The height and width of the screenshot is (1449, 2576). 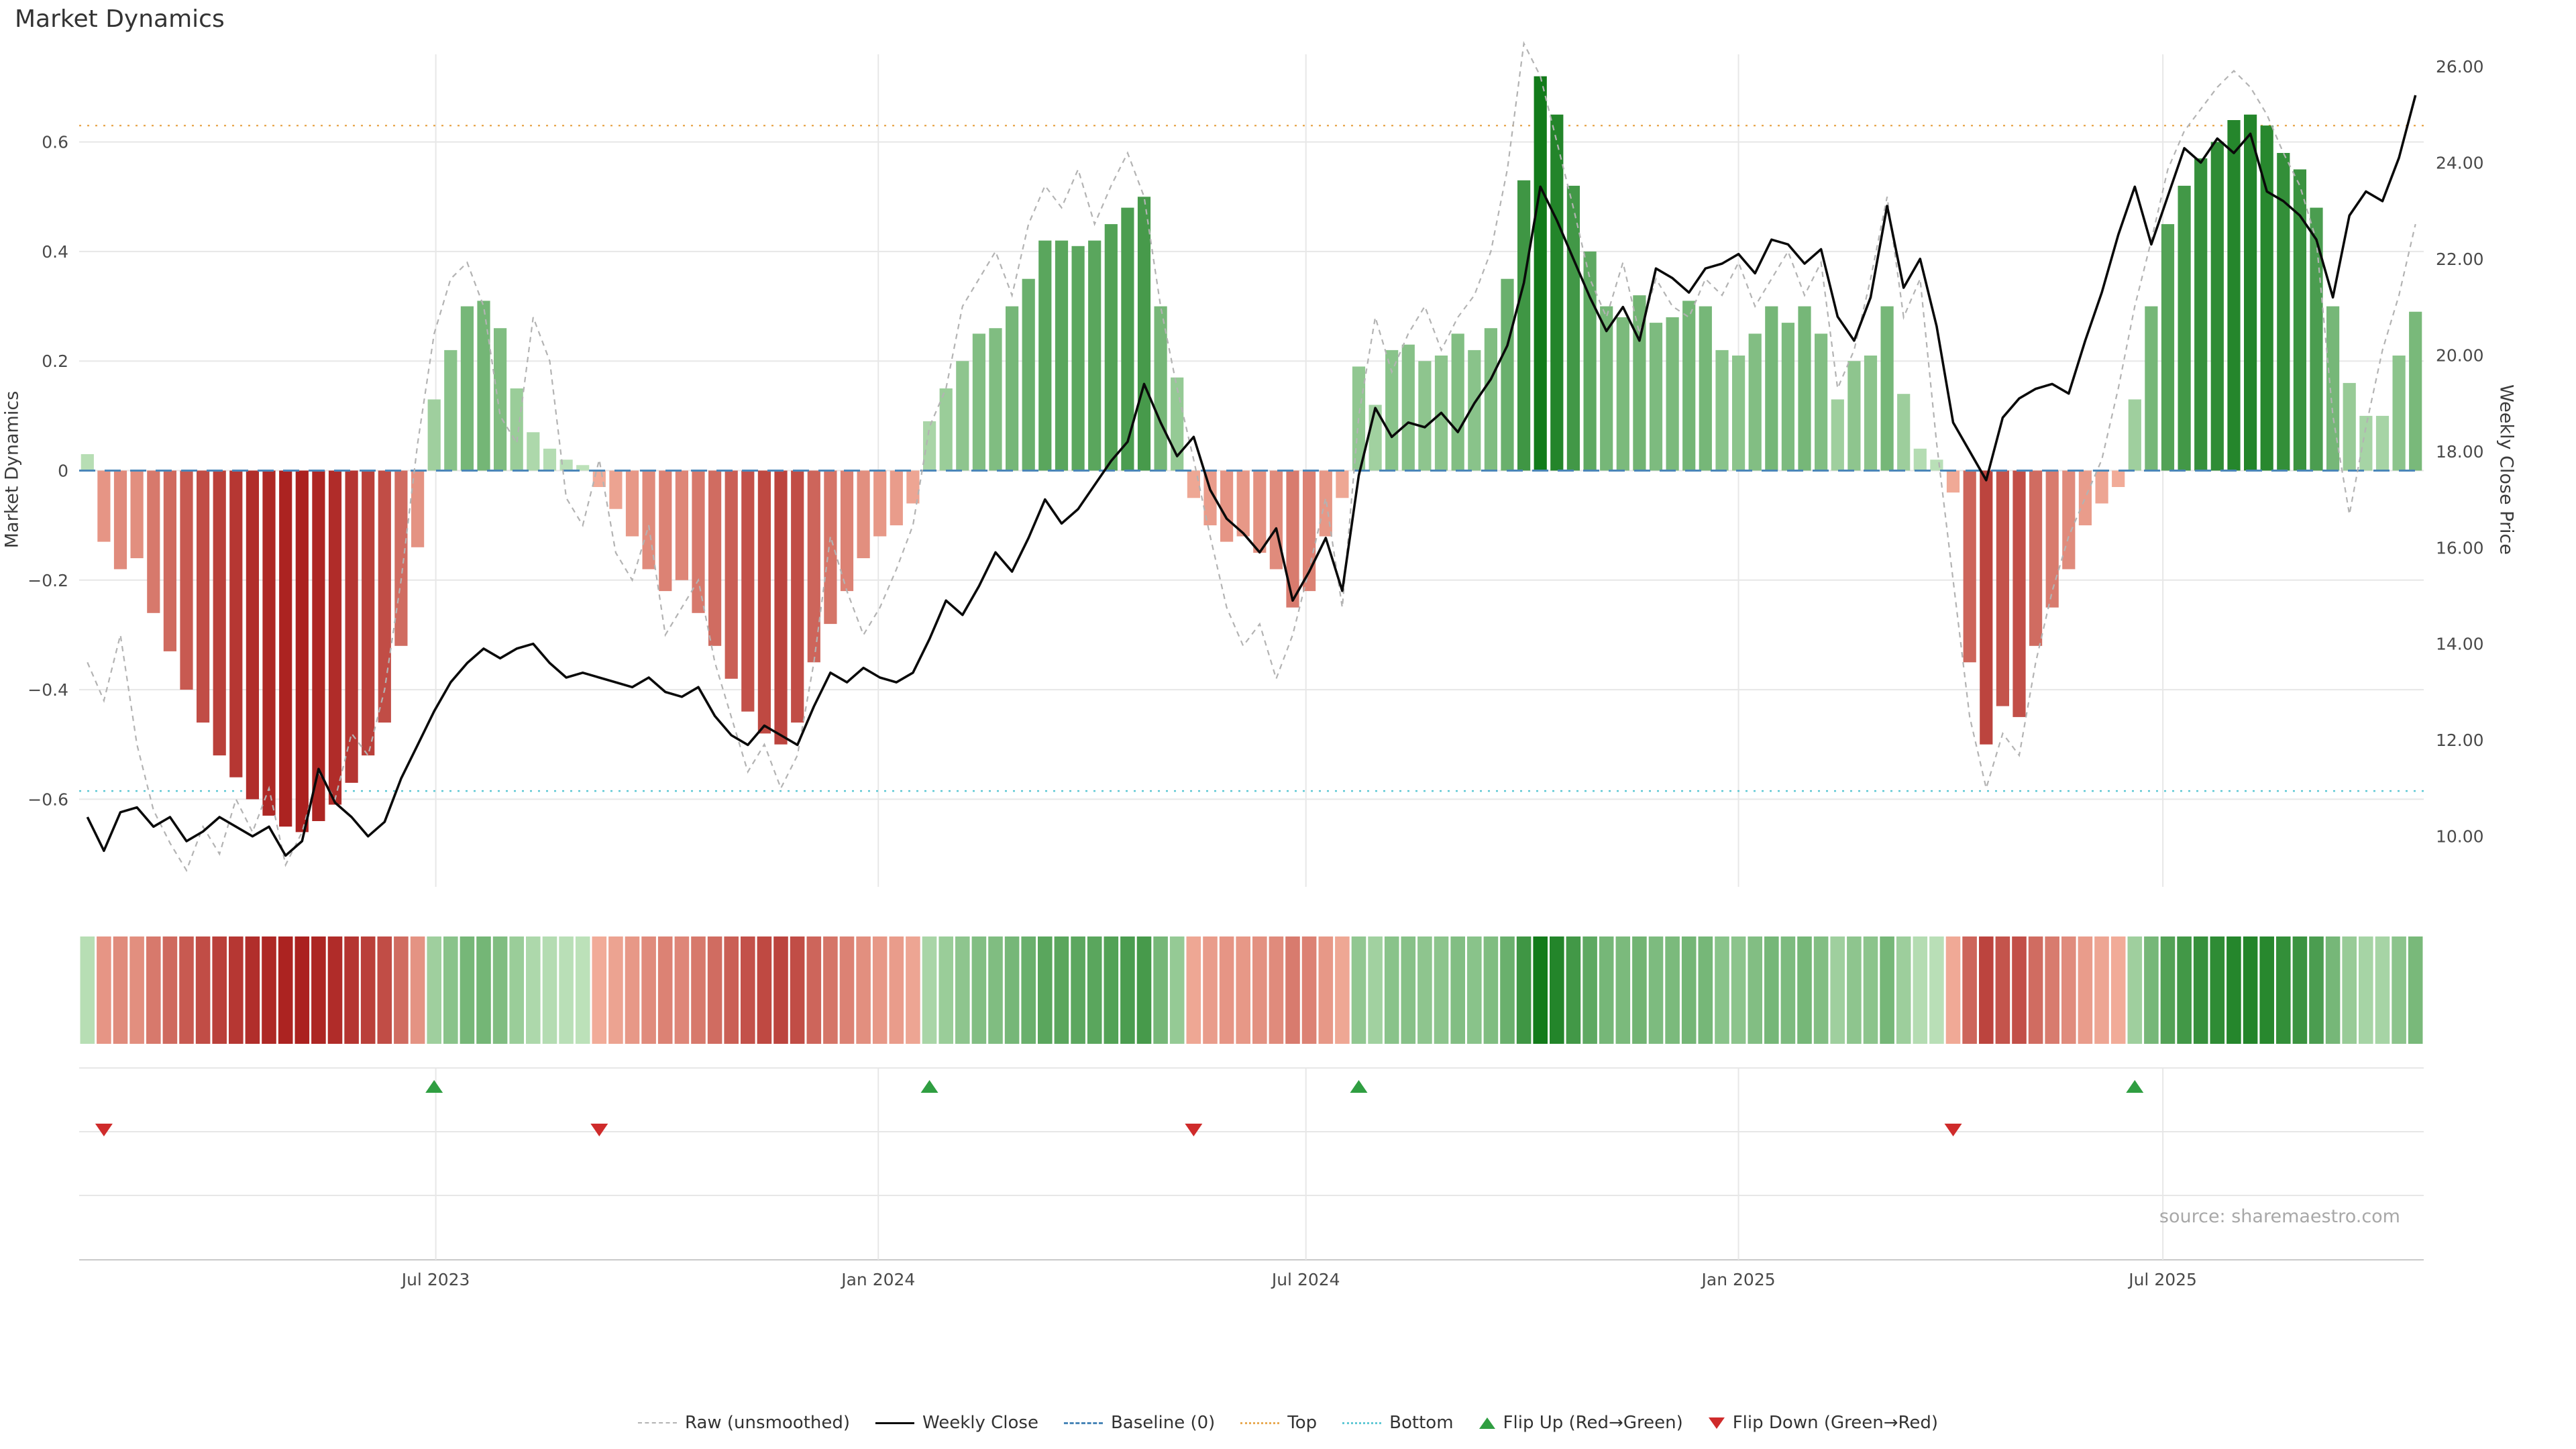 What do you see at coordinates (2460, 355) in the screenshot?
I see `svg-text: 20.00` at bounding box center [2460, 355].